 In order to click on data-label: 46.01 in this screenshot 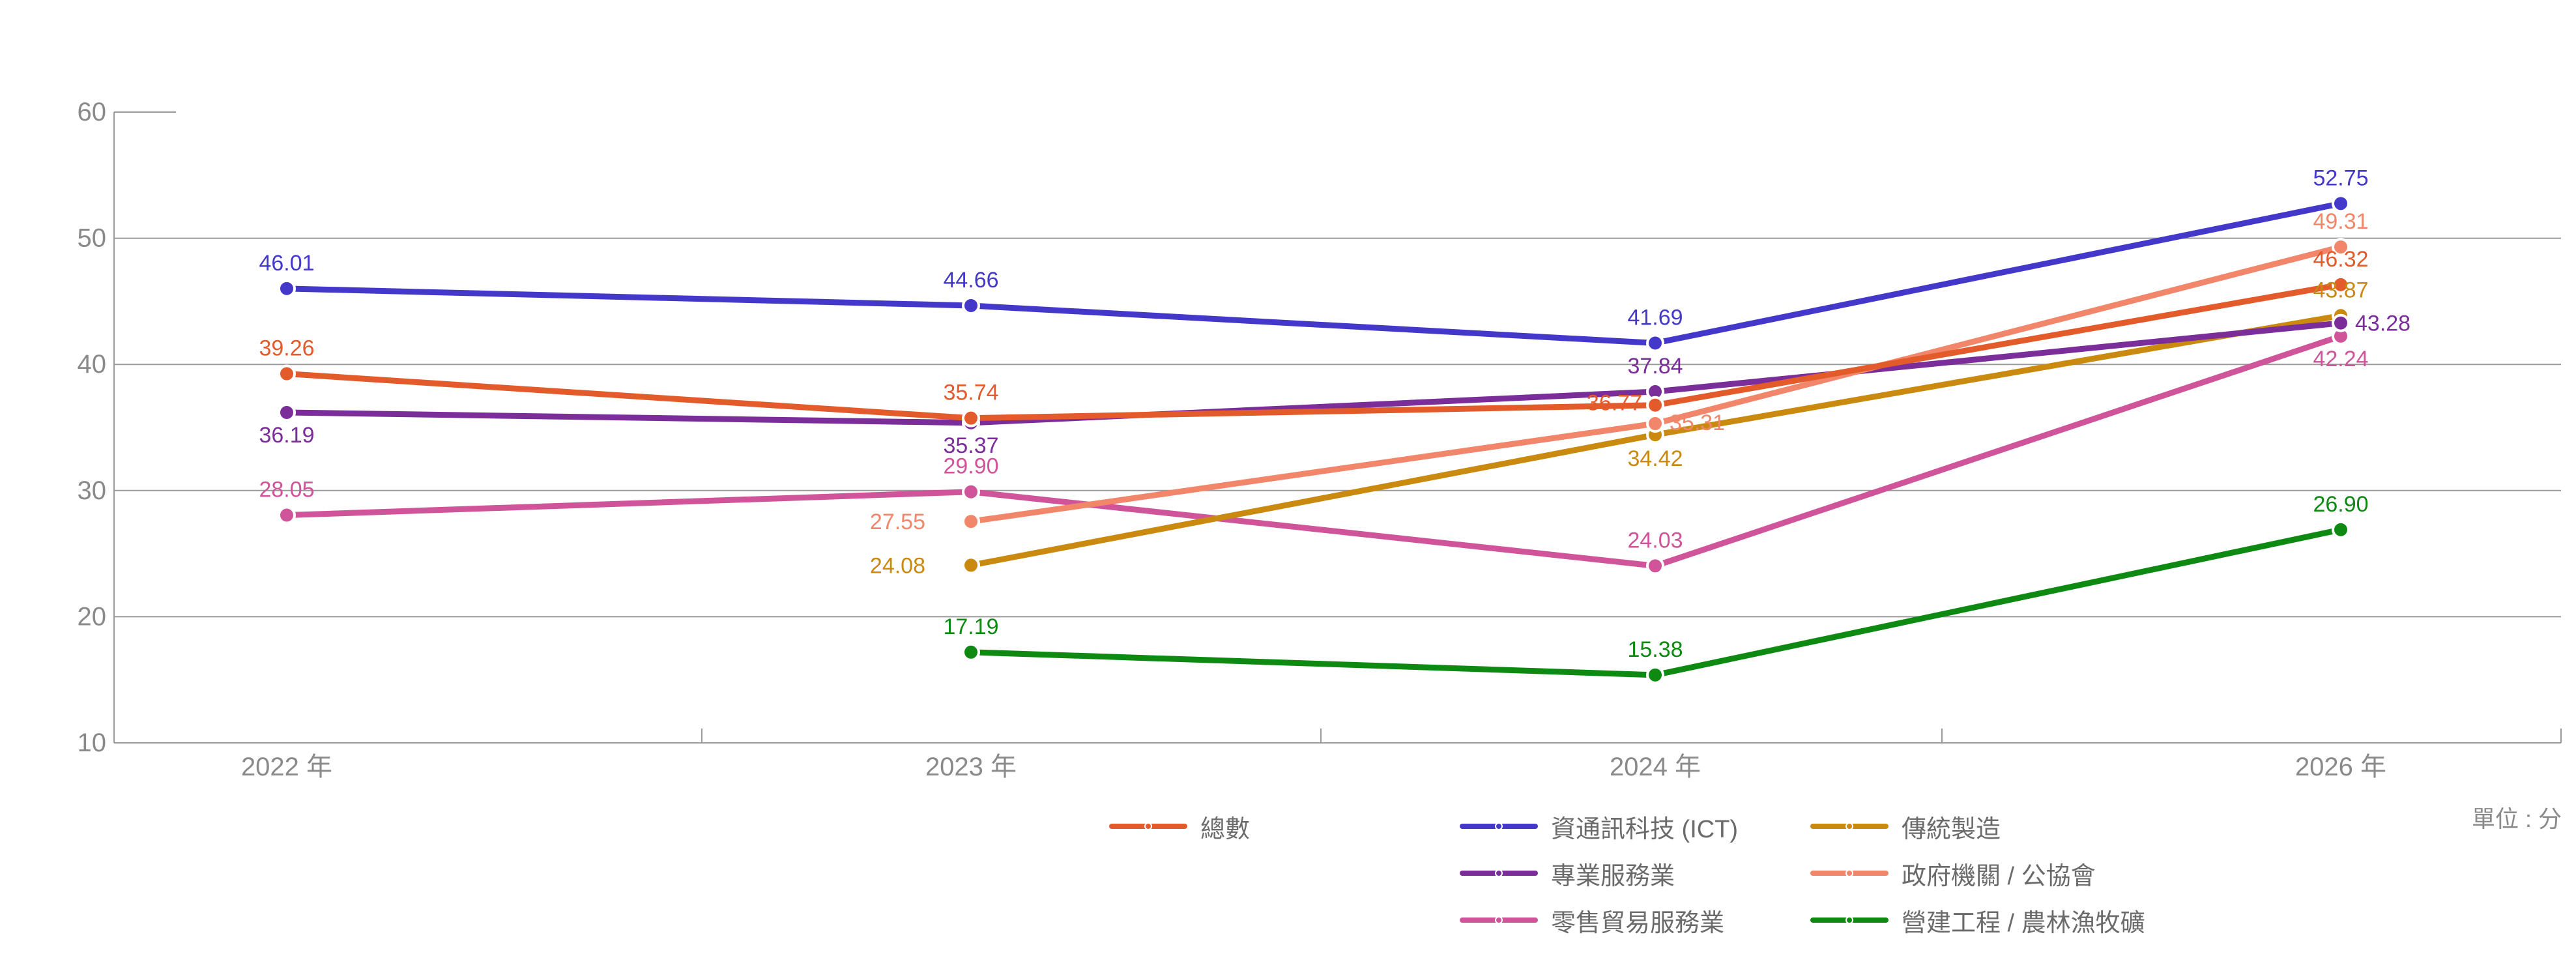, I will do `click(286, 263)`.